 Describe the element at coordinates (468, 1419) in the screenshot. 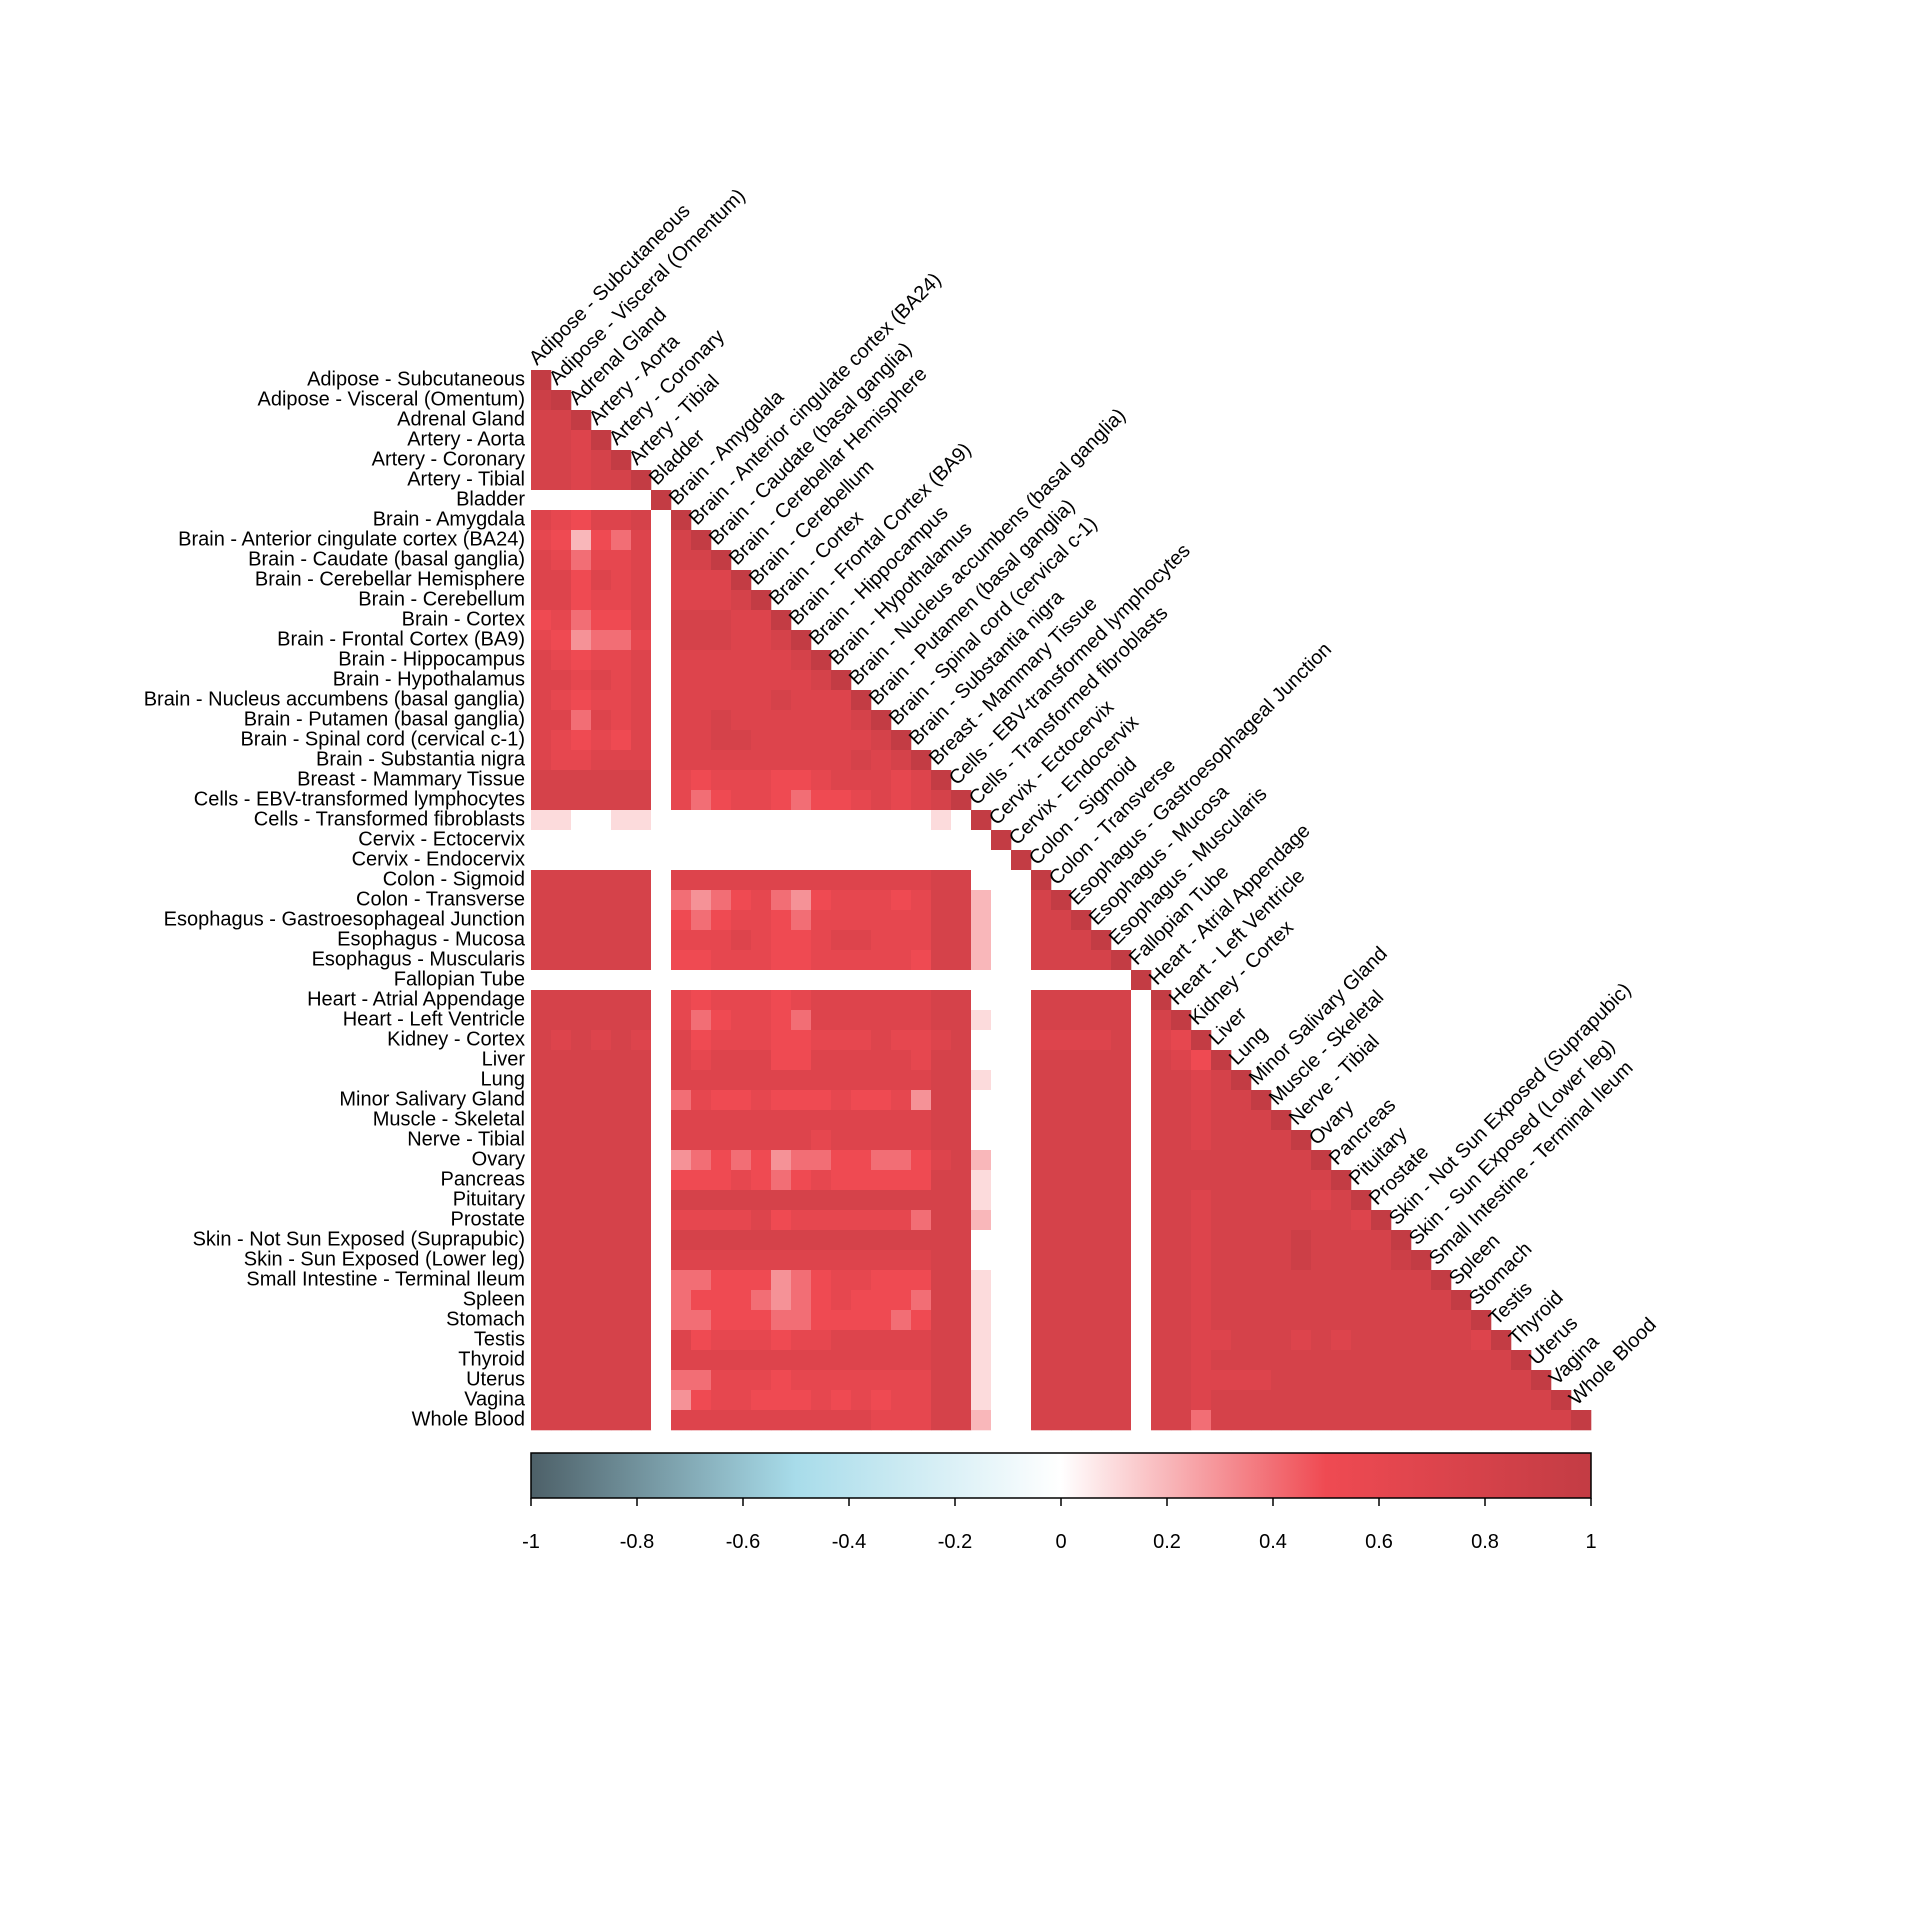

I see `row-label: Whole Blood` at that location.